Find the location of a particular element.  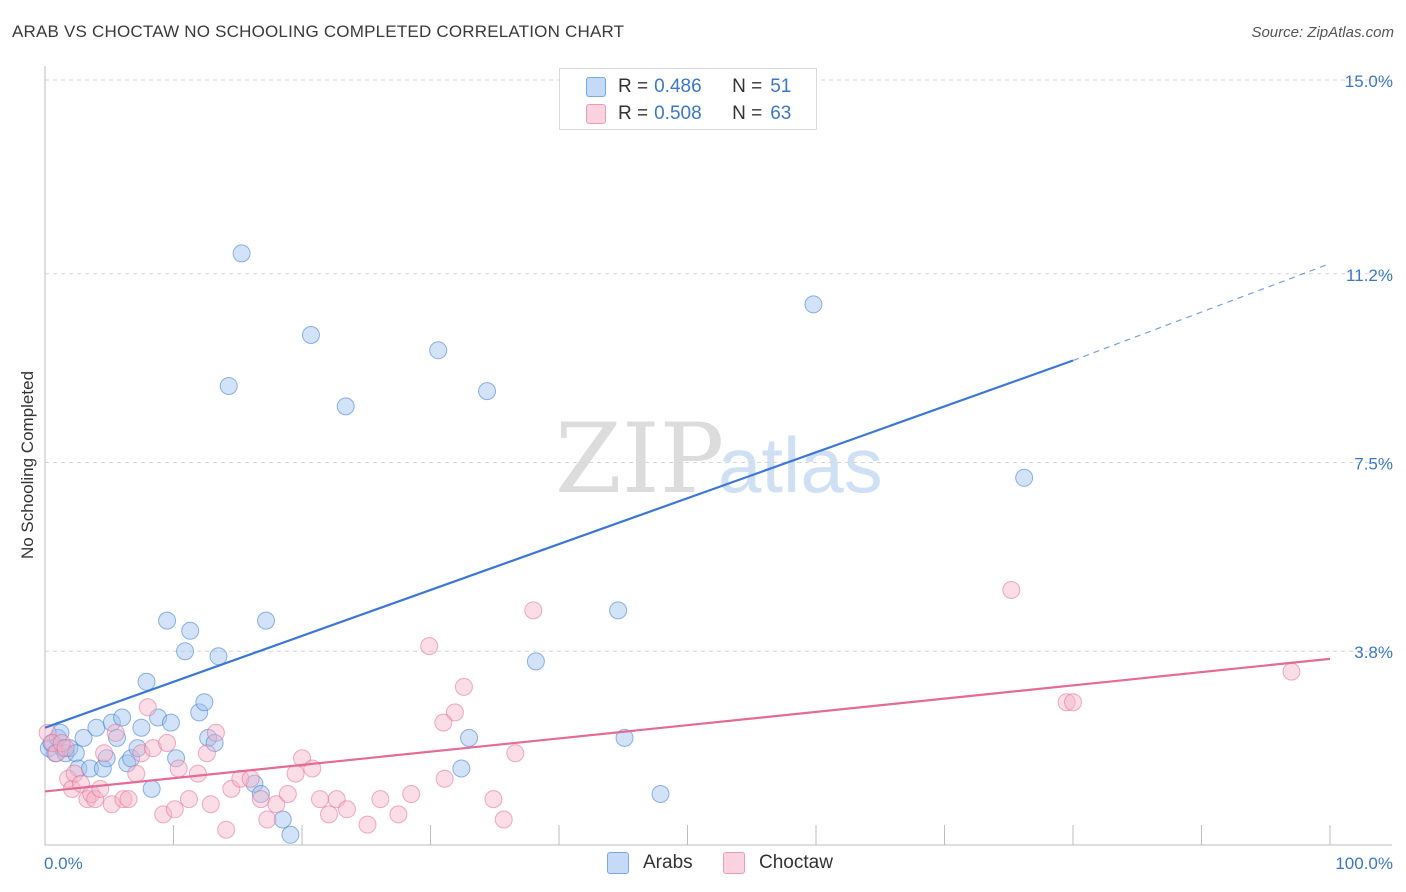

legend-label-choctaw: Choctaw is located at coordinates (796, 862).